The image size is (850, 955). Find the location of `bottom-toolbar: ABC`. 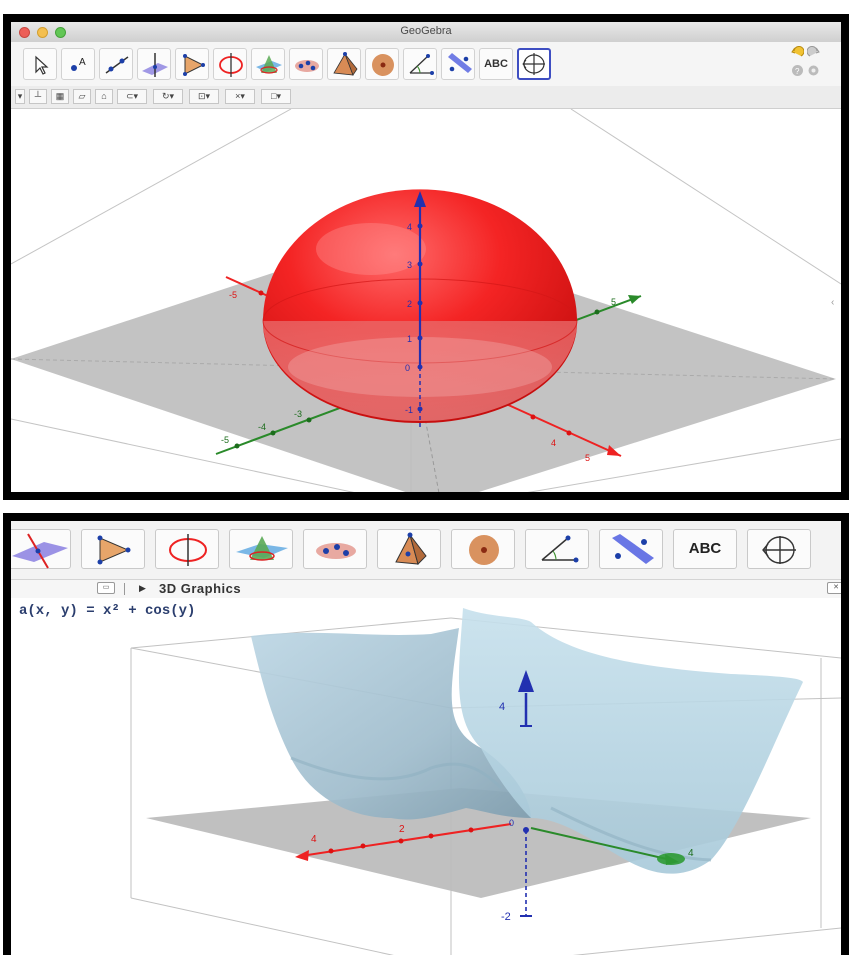

bottom-toolbar: ABC is located at coordinates (426, 550).